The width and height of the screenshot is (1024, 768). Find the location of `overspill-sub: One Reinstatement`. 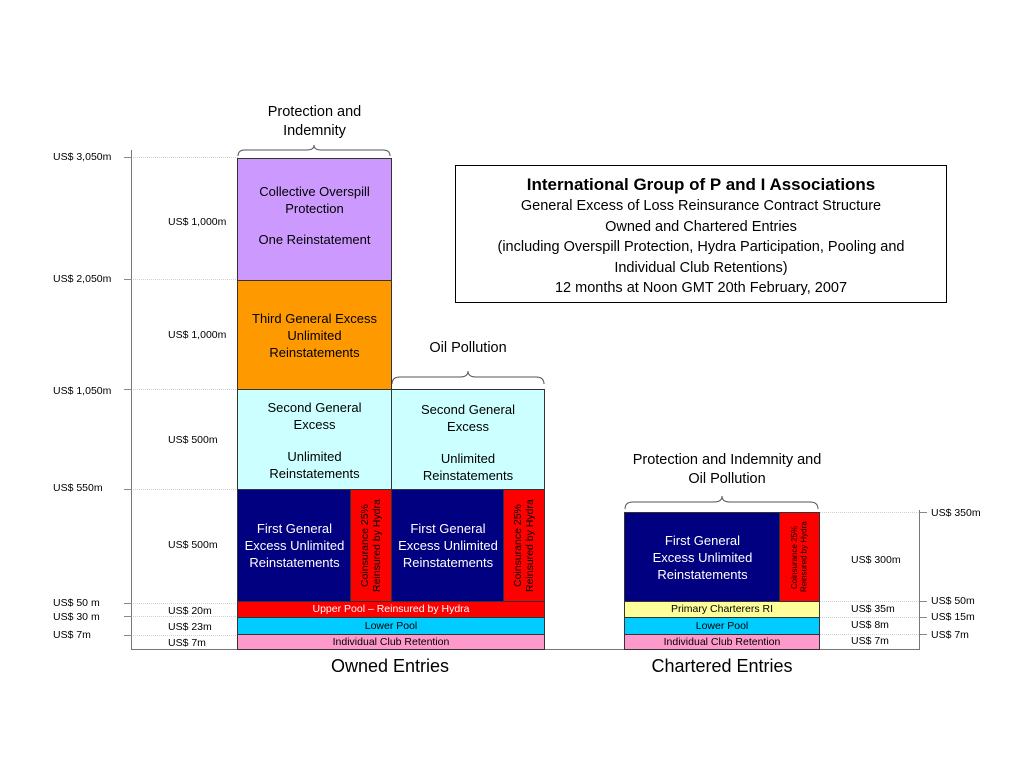

overspill-sub: One Reinstatement is located at coordinates (314, 239).